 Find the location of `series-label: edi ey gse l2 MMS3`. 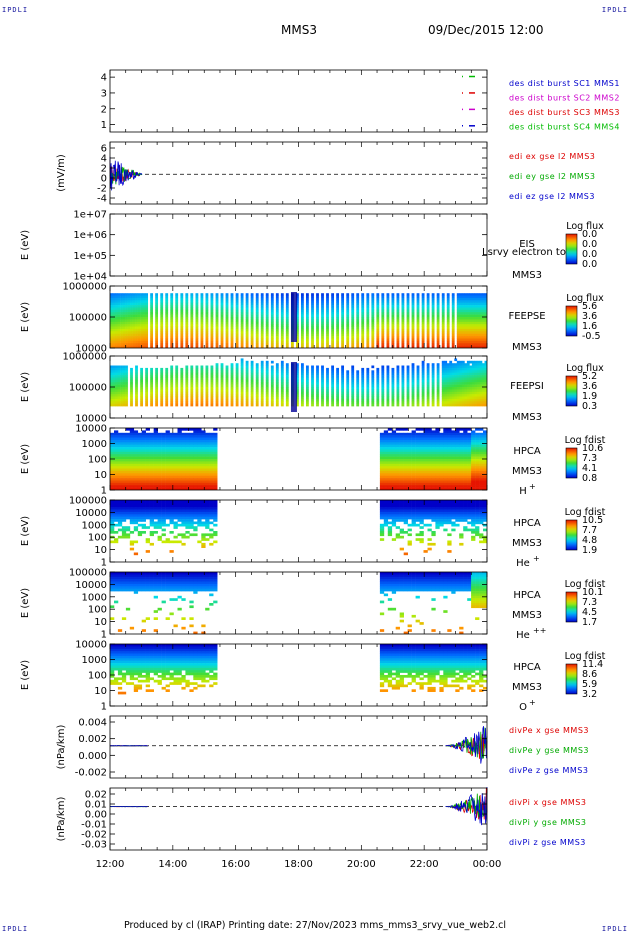

series-label: edi ey gse l2 MMS3 is located at coordinates (552, 176).